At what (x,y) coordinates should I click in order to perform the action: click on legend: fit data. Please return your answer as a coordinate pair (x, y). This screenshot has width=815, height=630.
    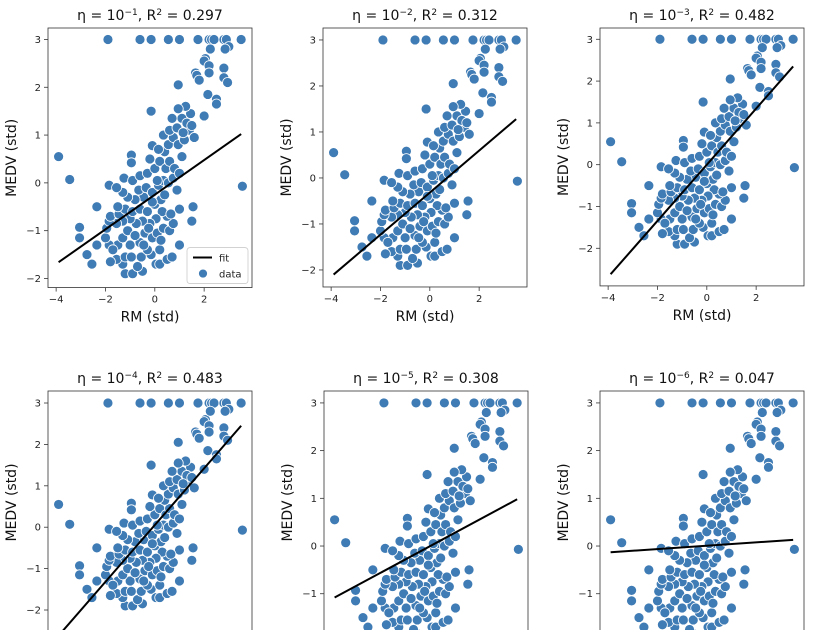
    Looking at the image, I should click on (217, 265).